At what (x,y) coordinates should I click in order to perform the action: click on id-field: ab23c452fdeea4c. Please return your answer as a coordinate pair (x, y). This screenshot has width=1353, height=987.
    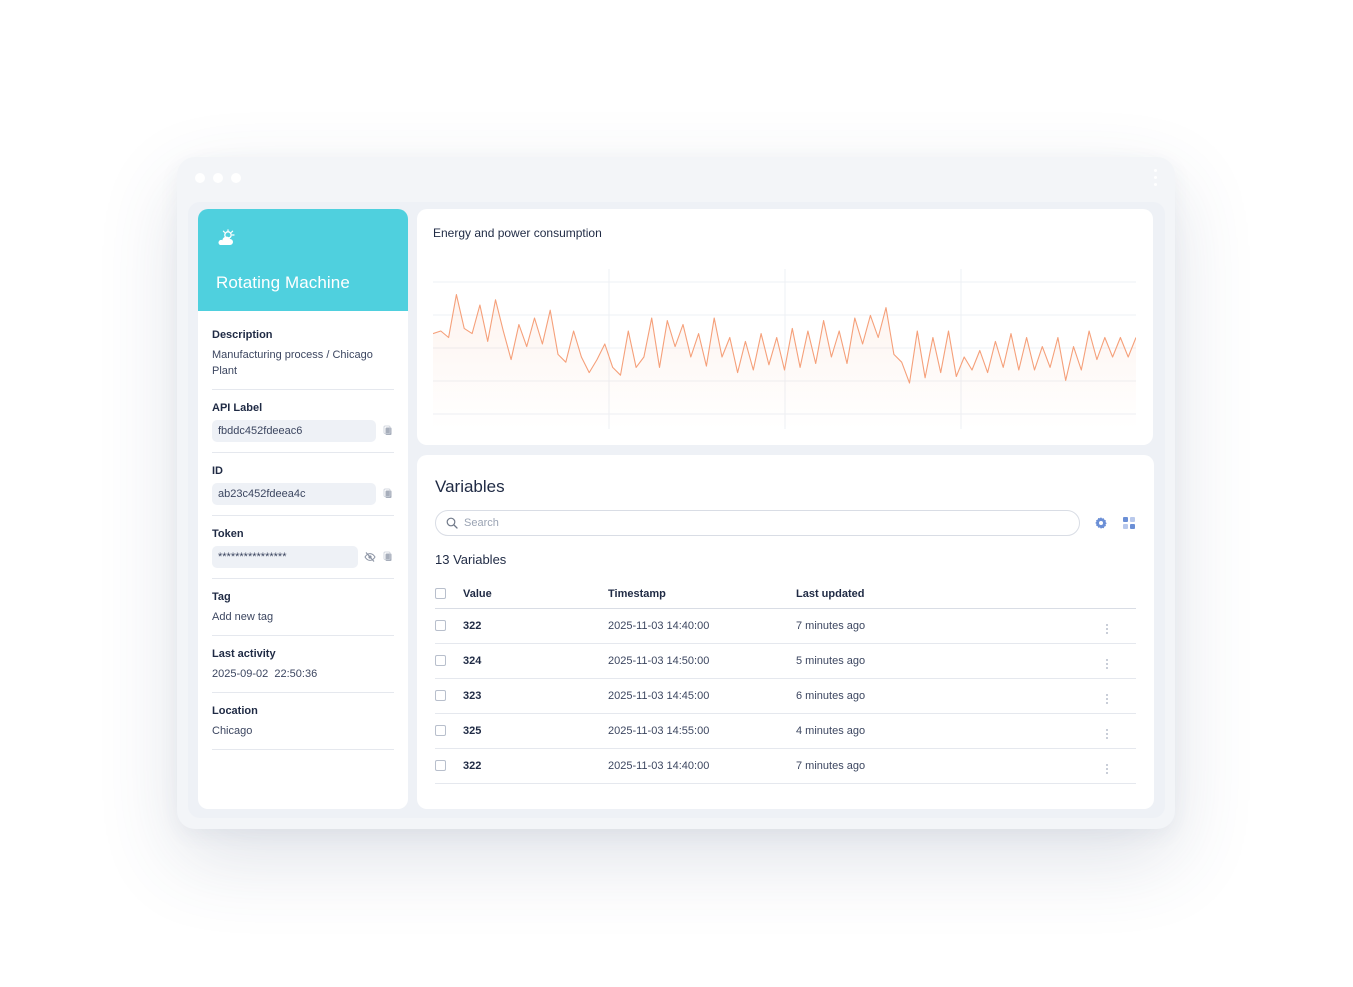
    Looking at the image, I should click on (294, 494).